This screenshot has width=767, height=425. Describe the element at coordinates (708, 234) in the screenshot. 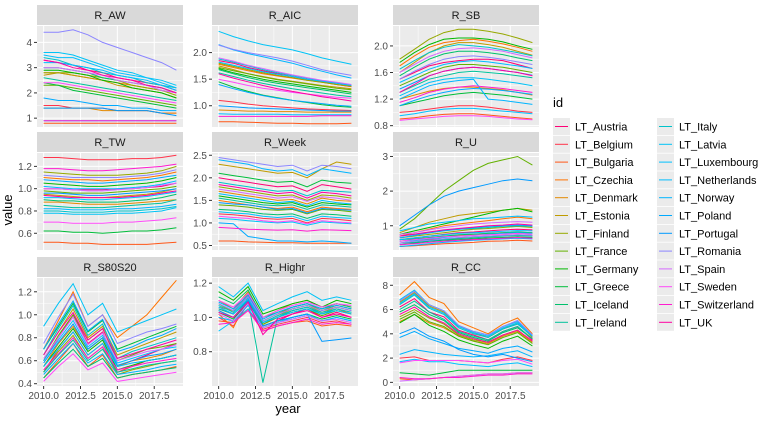

I see `legend-label: LT_Portugal` at that location.